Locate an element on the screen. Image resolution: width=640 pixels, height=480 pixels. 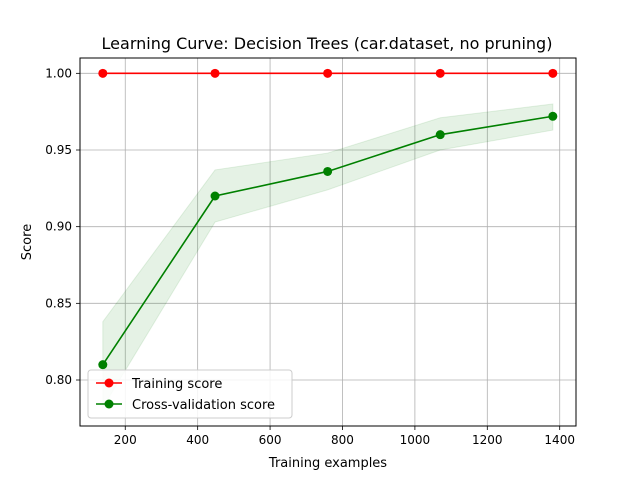
legend-label: Training score is located at coordinates (176, 384).